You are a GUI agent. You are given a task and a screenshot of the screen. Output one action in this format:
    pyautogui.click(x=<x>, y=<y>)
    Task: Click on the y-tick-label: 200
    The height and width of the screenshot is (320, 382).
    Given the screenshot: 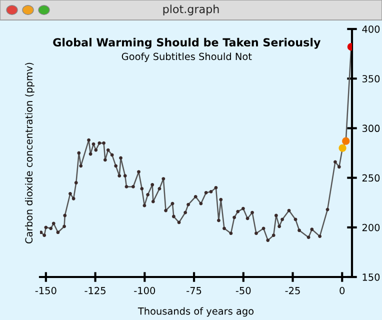 What is the action you would take?
    pyautogui.click(x=371, y=228)
    